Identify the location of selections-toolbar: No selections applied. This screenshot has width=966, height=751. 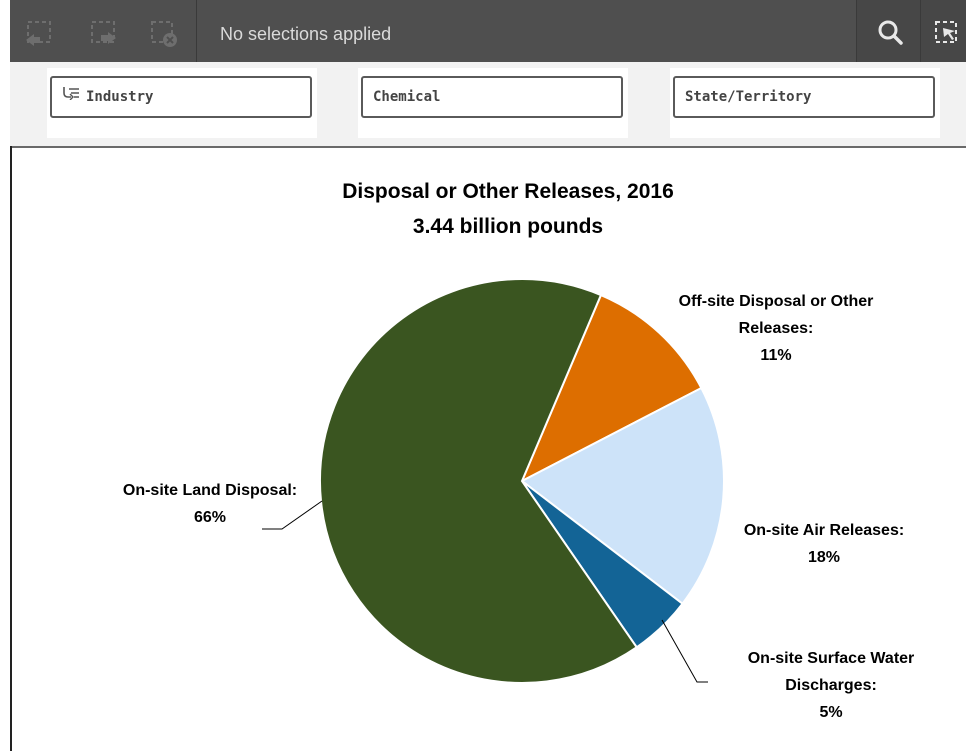
(488, 31).